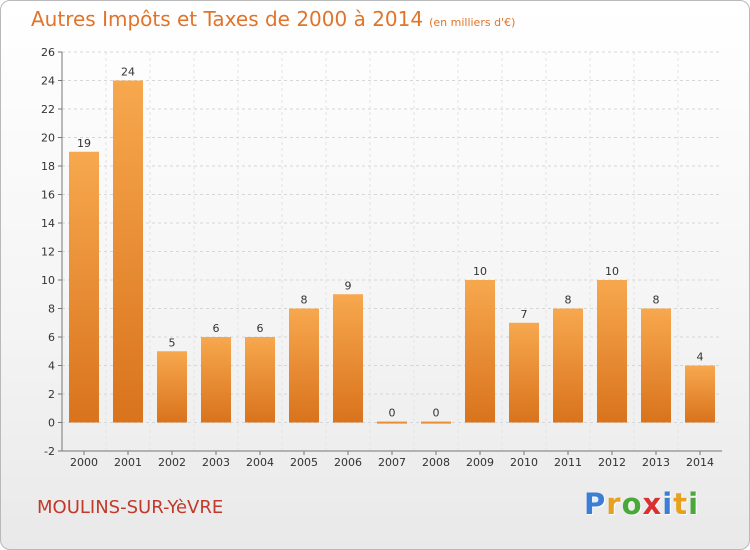 This screenshot has width=750, height=550. What do you see at coordinates (84, 287) in the screenshot?
I see `bar-2000` at bounding box center [84, 287].